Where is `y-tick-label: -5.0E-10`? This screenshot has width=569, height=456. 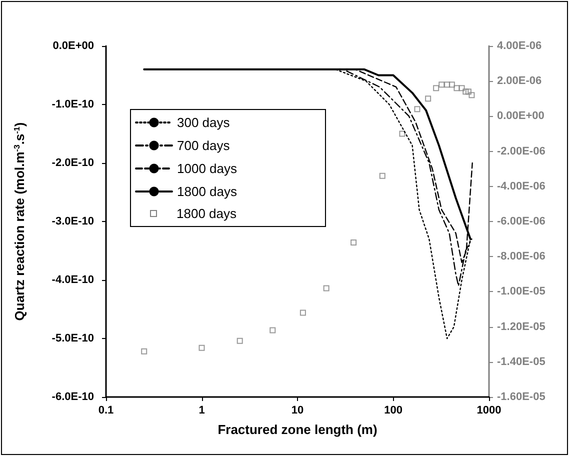
y-tick-label: -5.0E-10 is located at coordinates (73, 338).